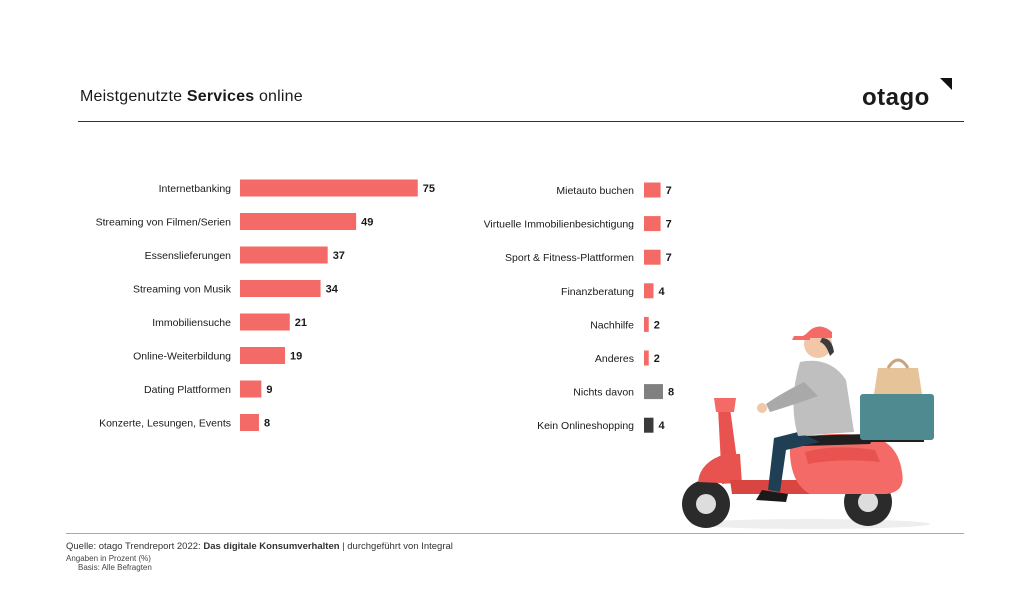 Image resolution: width=1024 pixels, height=598 pixels. What do you see at coordinates (569, 258) in the screenshot?
I see `category-label-sport-fitness-plattformen: Sport & Fitness-Plattformen` at bounding box center [569, 258].